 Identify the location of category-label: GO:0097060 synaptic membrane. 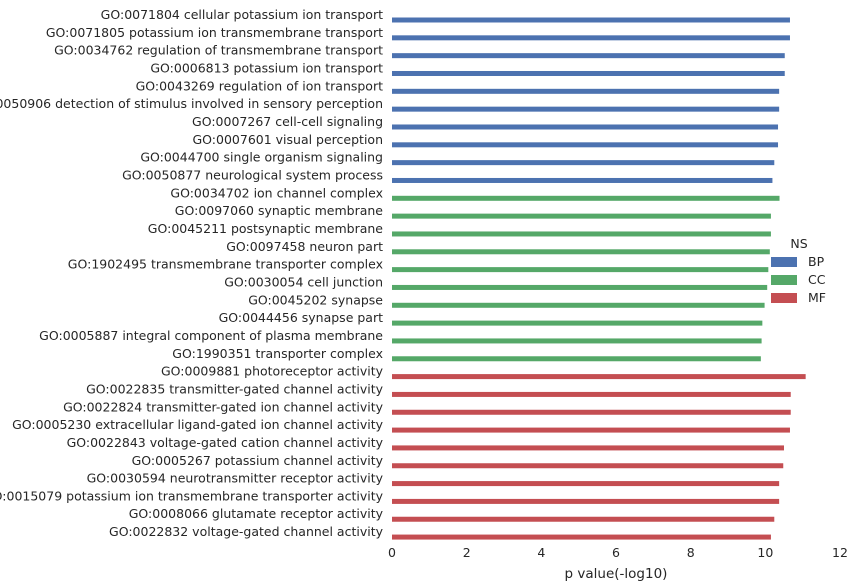
(279, 210).